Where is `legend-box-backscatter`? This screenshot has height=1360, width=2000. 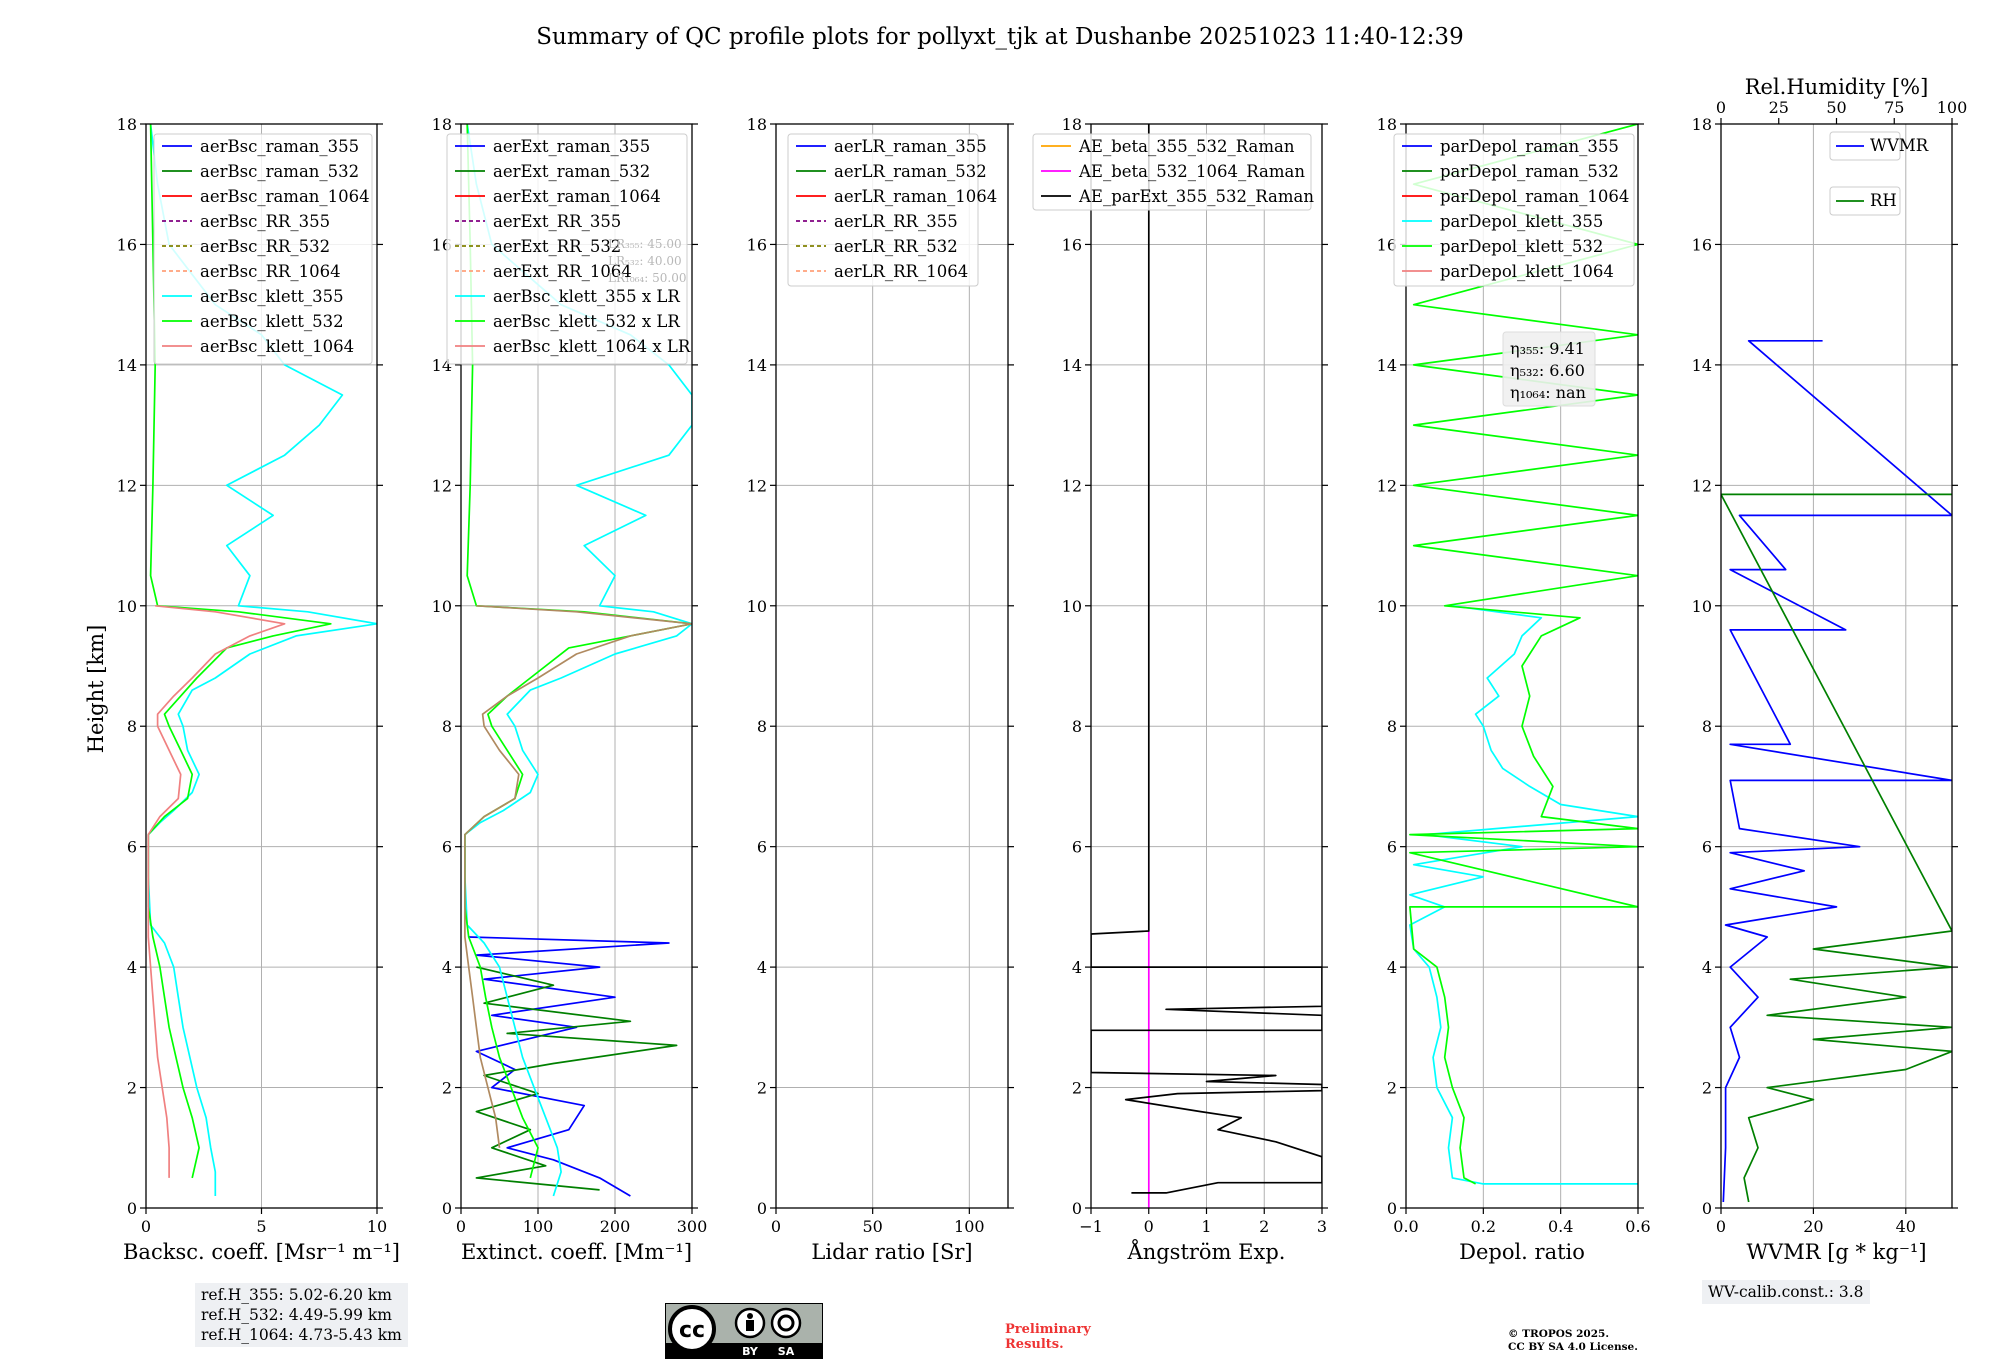 legend-box-backscatter is located at coordinates (263, 249).